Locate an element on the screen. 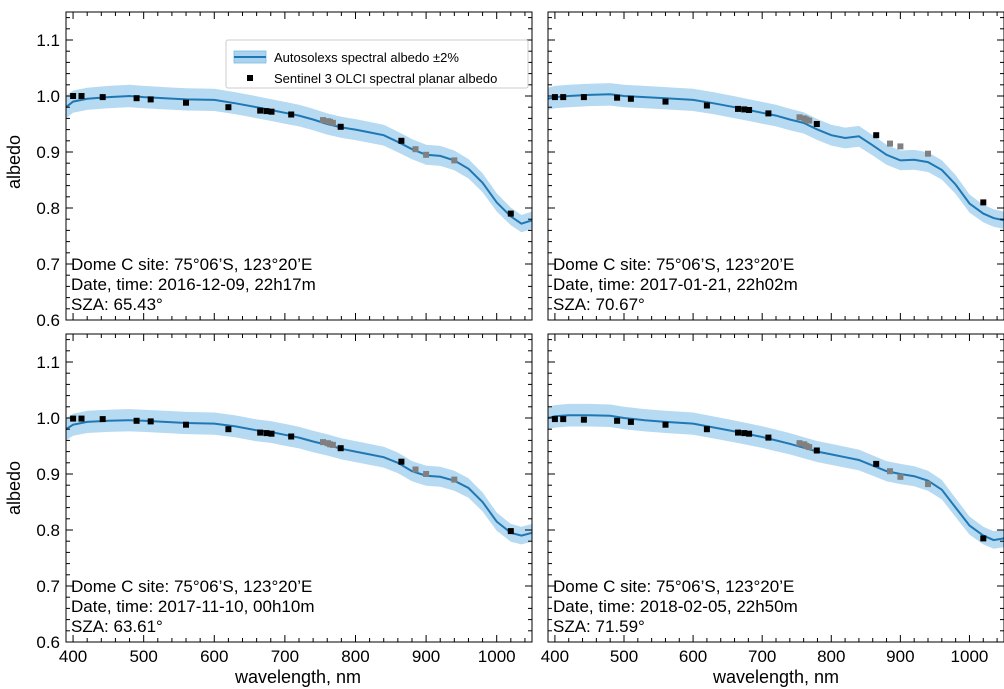 Image resolution: width=1004 pixels, height=689 pixels. x-axis-title-left: wavelength, nm is located at coordinates (297, 677).